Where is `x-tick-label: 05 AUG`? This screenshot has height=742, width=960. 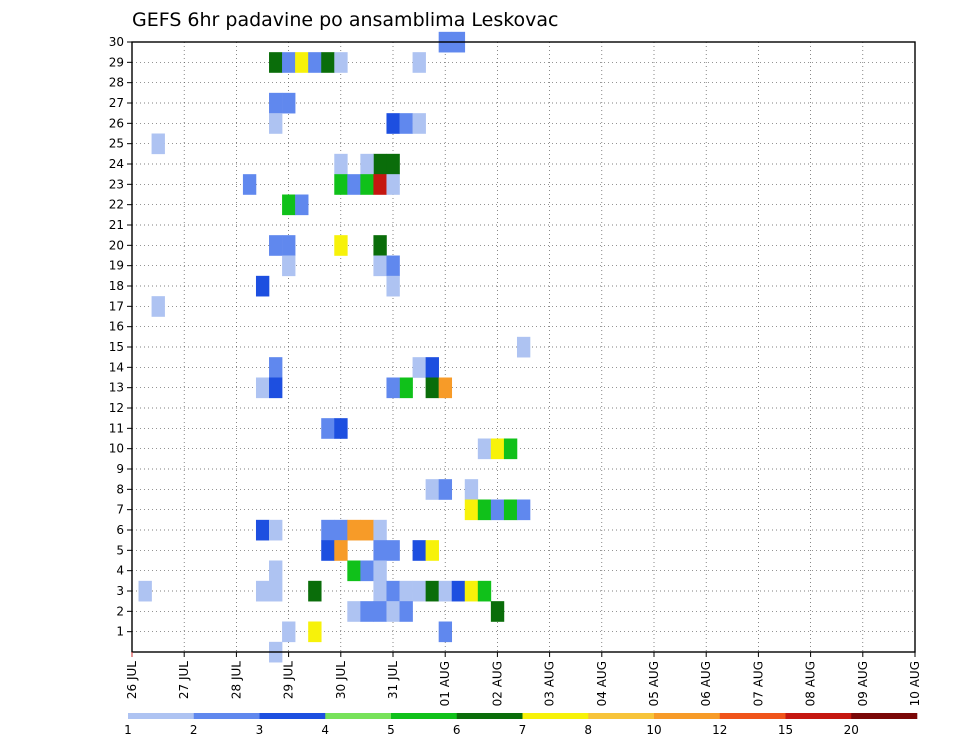
x-tick-label: 05 AUG is located at coordinates (654, 683).